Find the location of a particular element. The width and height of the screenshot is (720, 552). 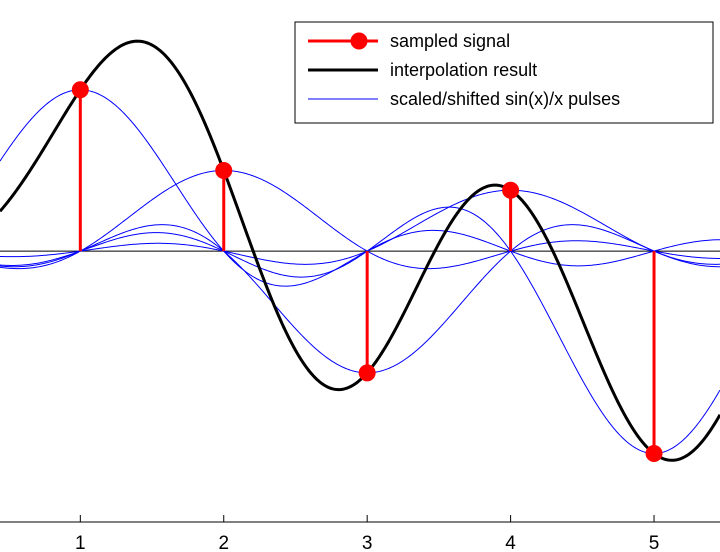

legend-label-sinc-pulses: scaled/shifted sin(x)/x pulses is located at coordinates (505, 99).